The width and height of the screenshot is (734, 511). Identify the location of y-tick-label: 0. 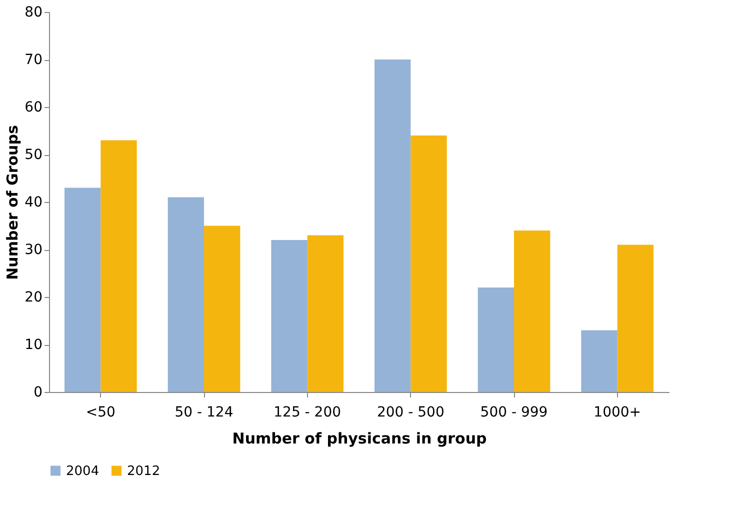
(38, 392).